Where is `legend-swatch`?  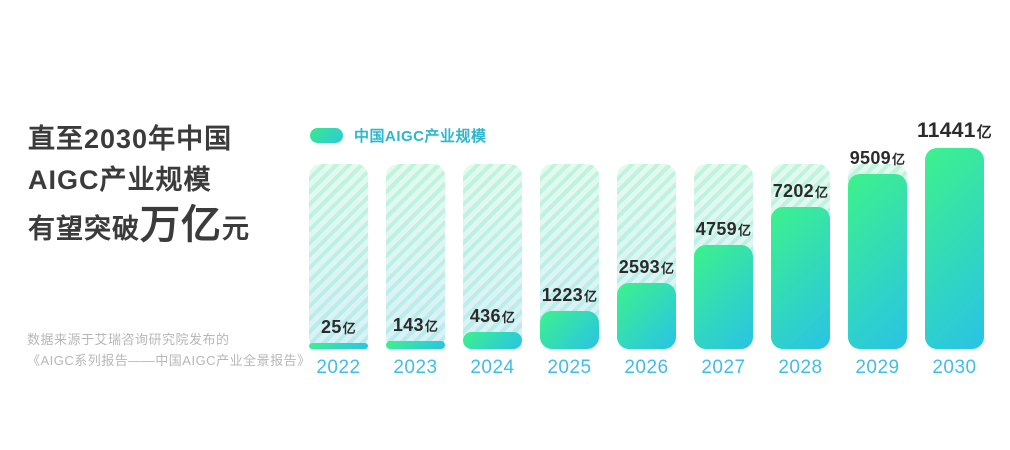
legend-swatch is located at coordinates (326, 135).